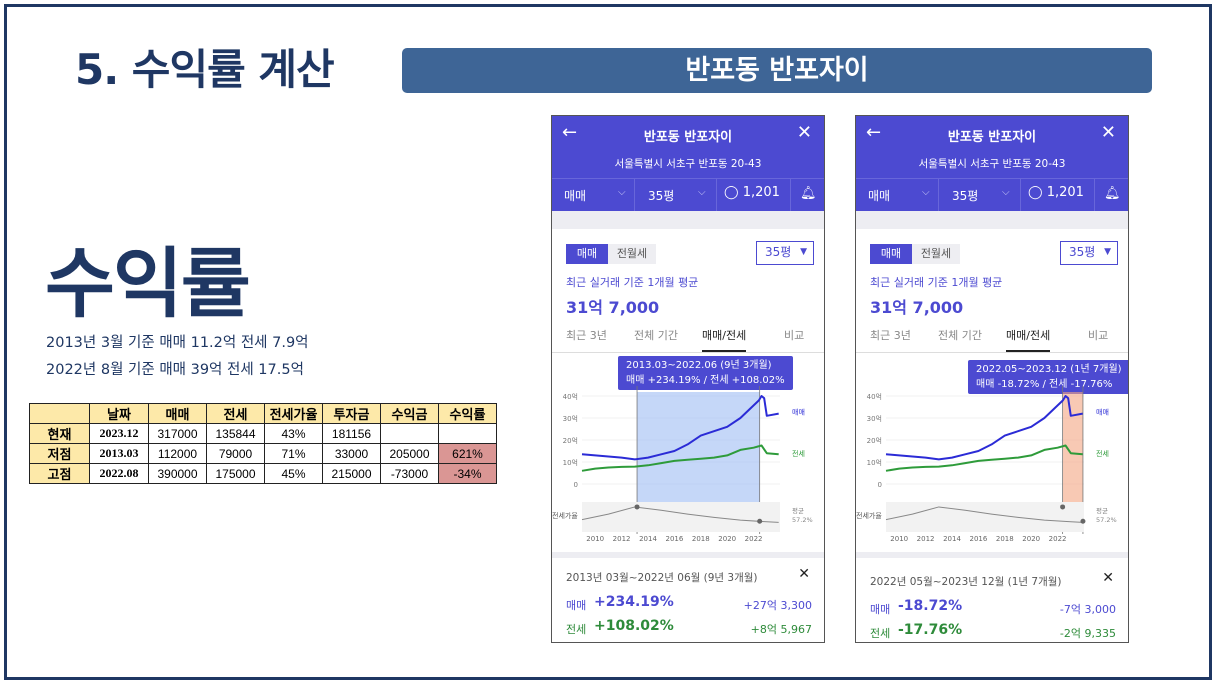 This screenshot has height=684, width=1216. I want to click on avg-label: 최근 실거래 기준 1개월 평균, so click(936, 282).